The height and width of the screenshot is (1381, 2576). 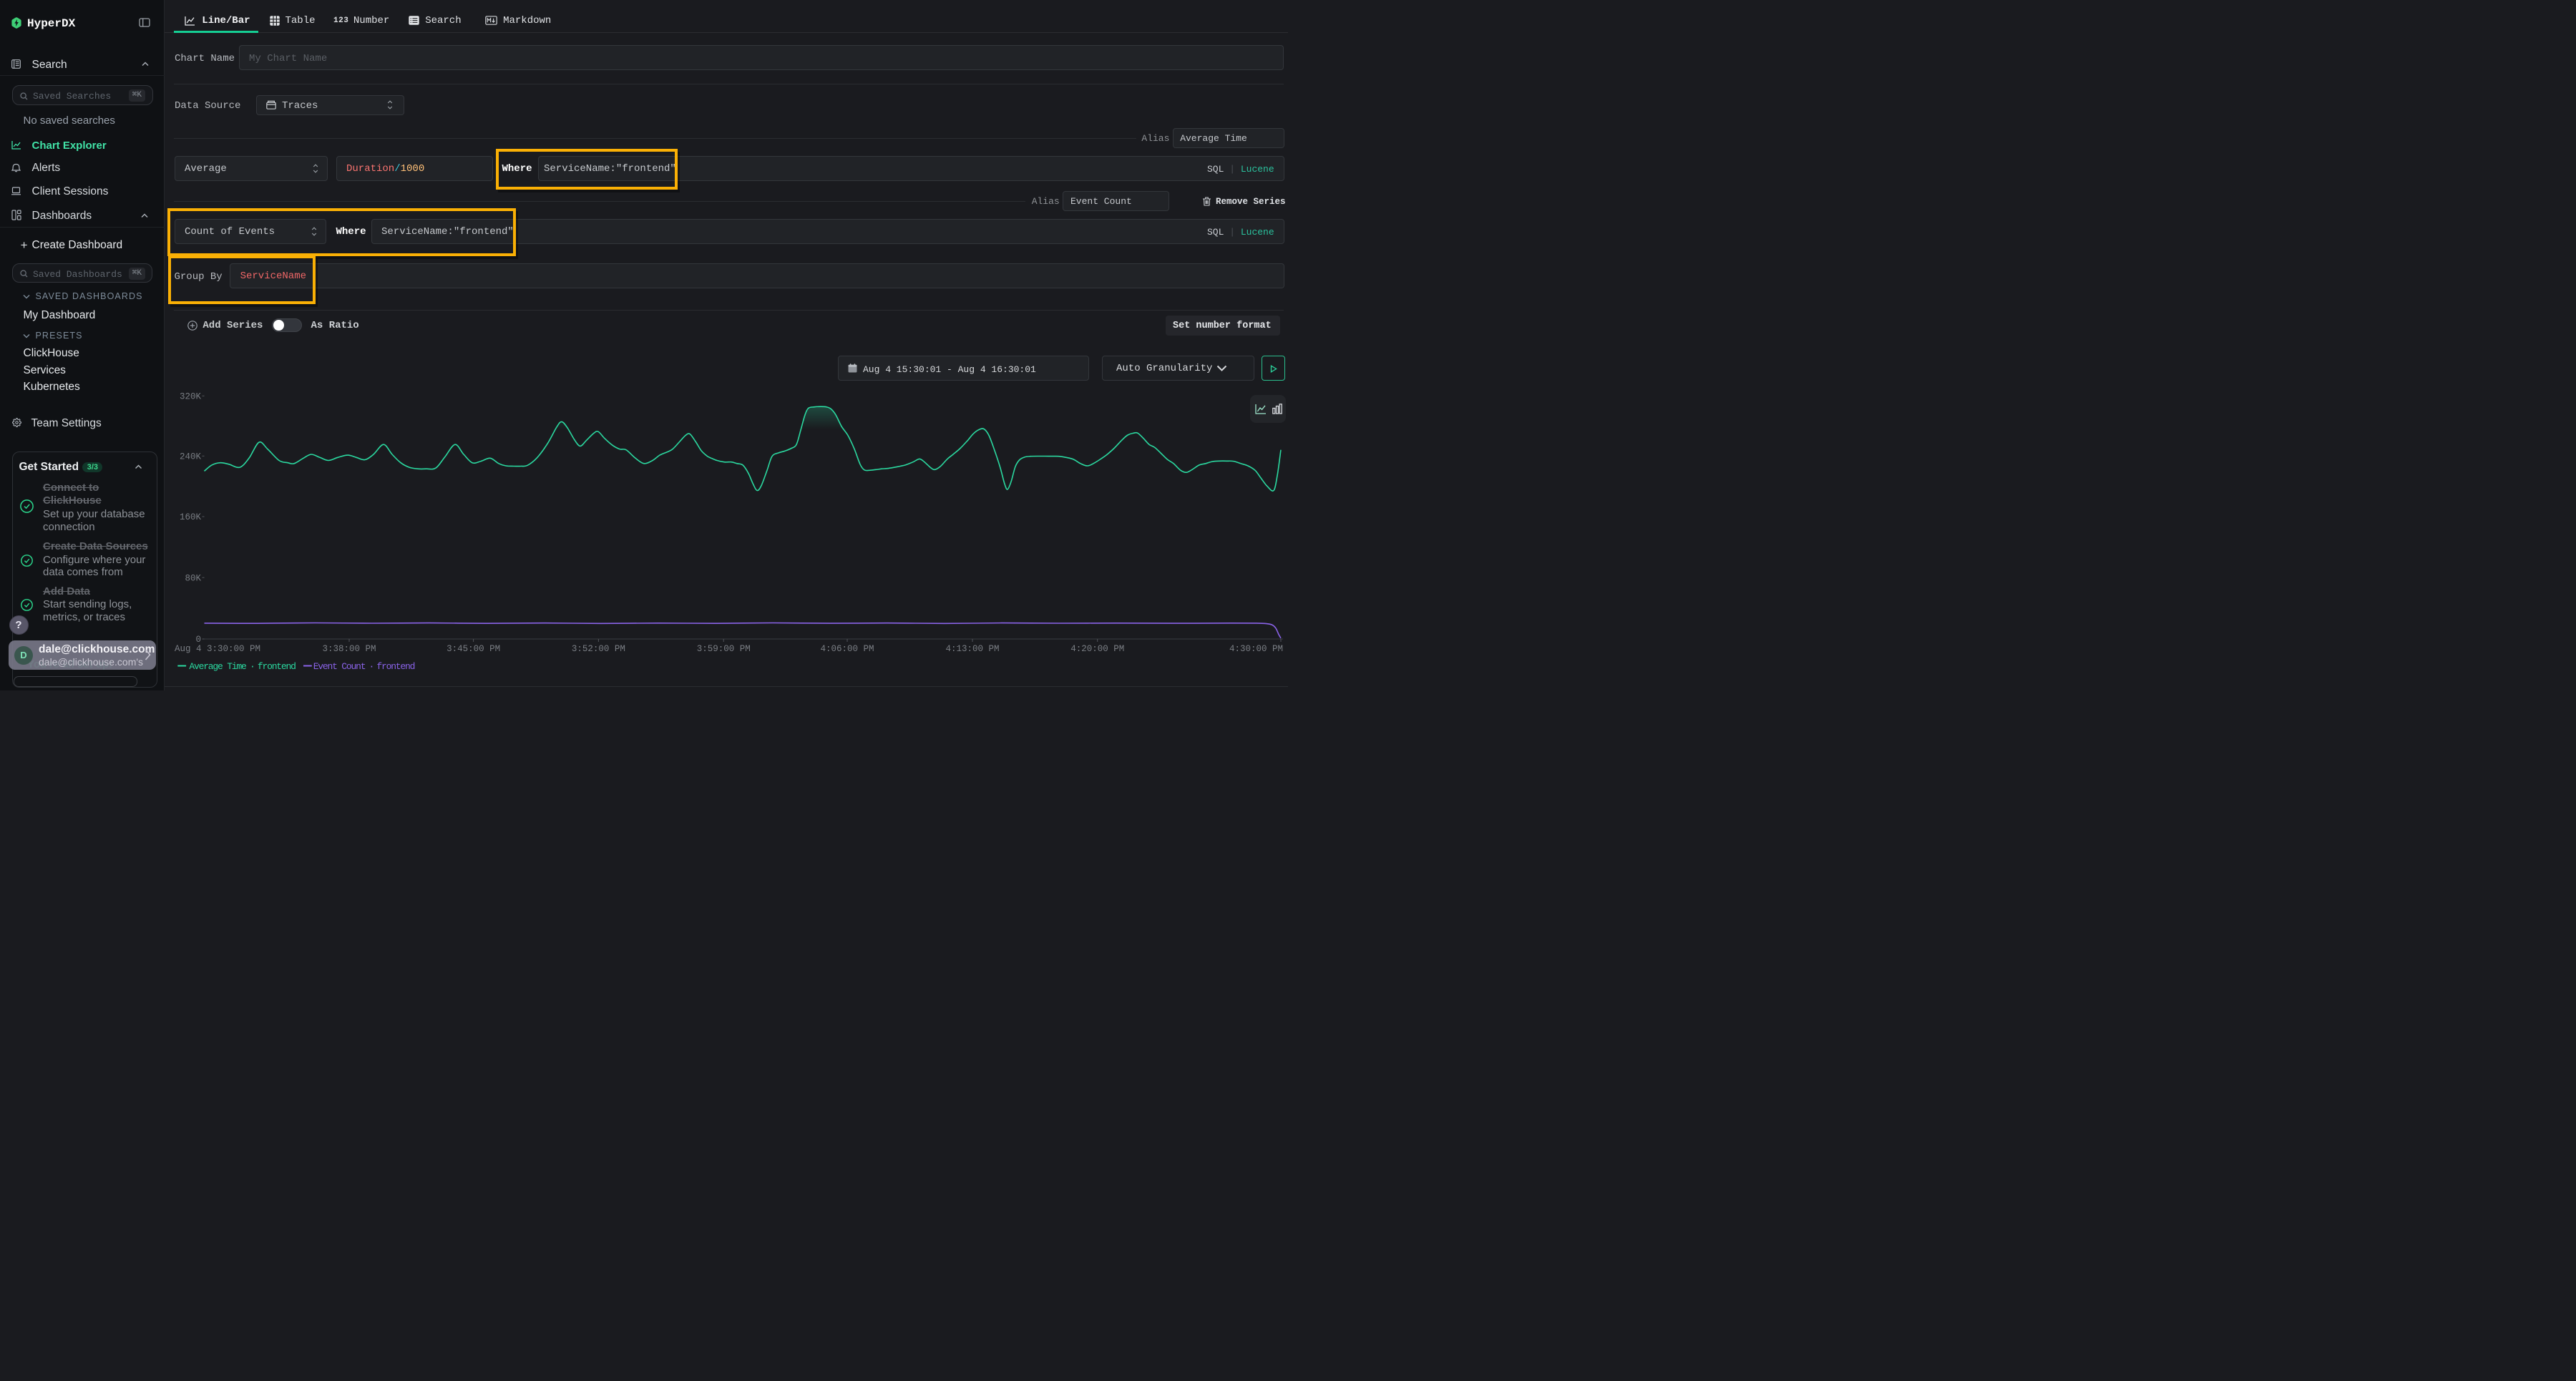 I want to click on svg-text: 3:45:00 PM, so click(x=473, y=649).